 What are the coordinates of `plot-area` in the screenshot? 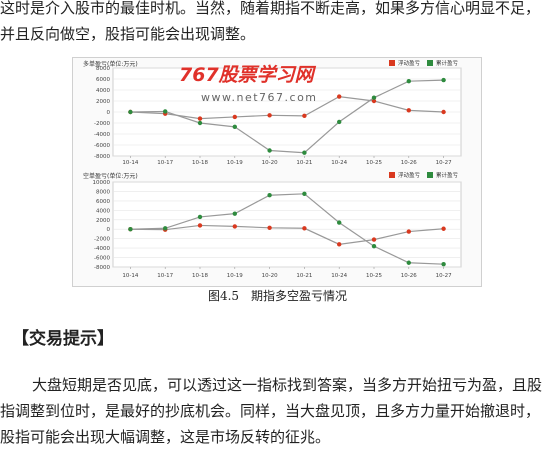 It's located at (287, 224).